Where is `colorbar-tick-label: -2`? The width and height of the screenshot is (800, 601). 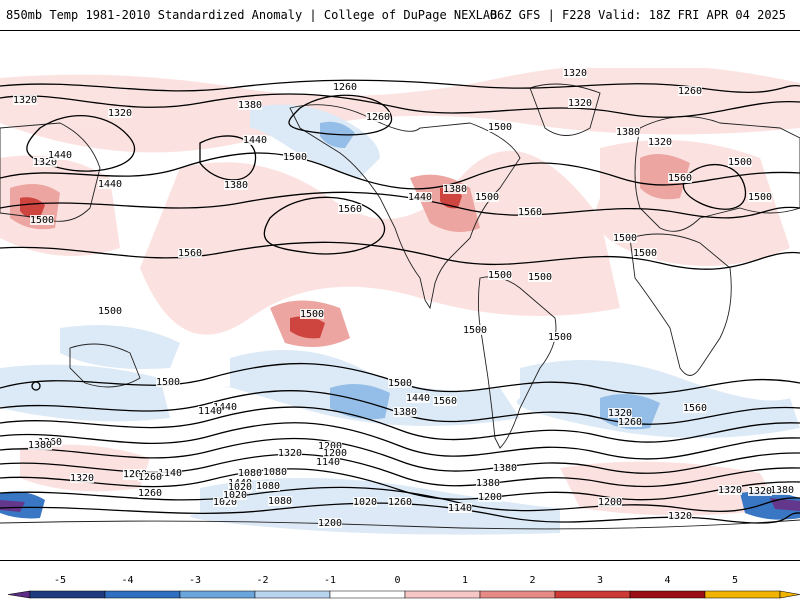
colorbar-tick-label: -2 is located at coordinates (262, 580).